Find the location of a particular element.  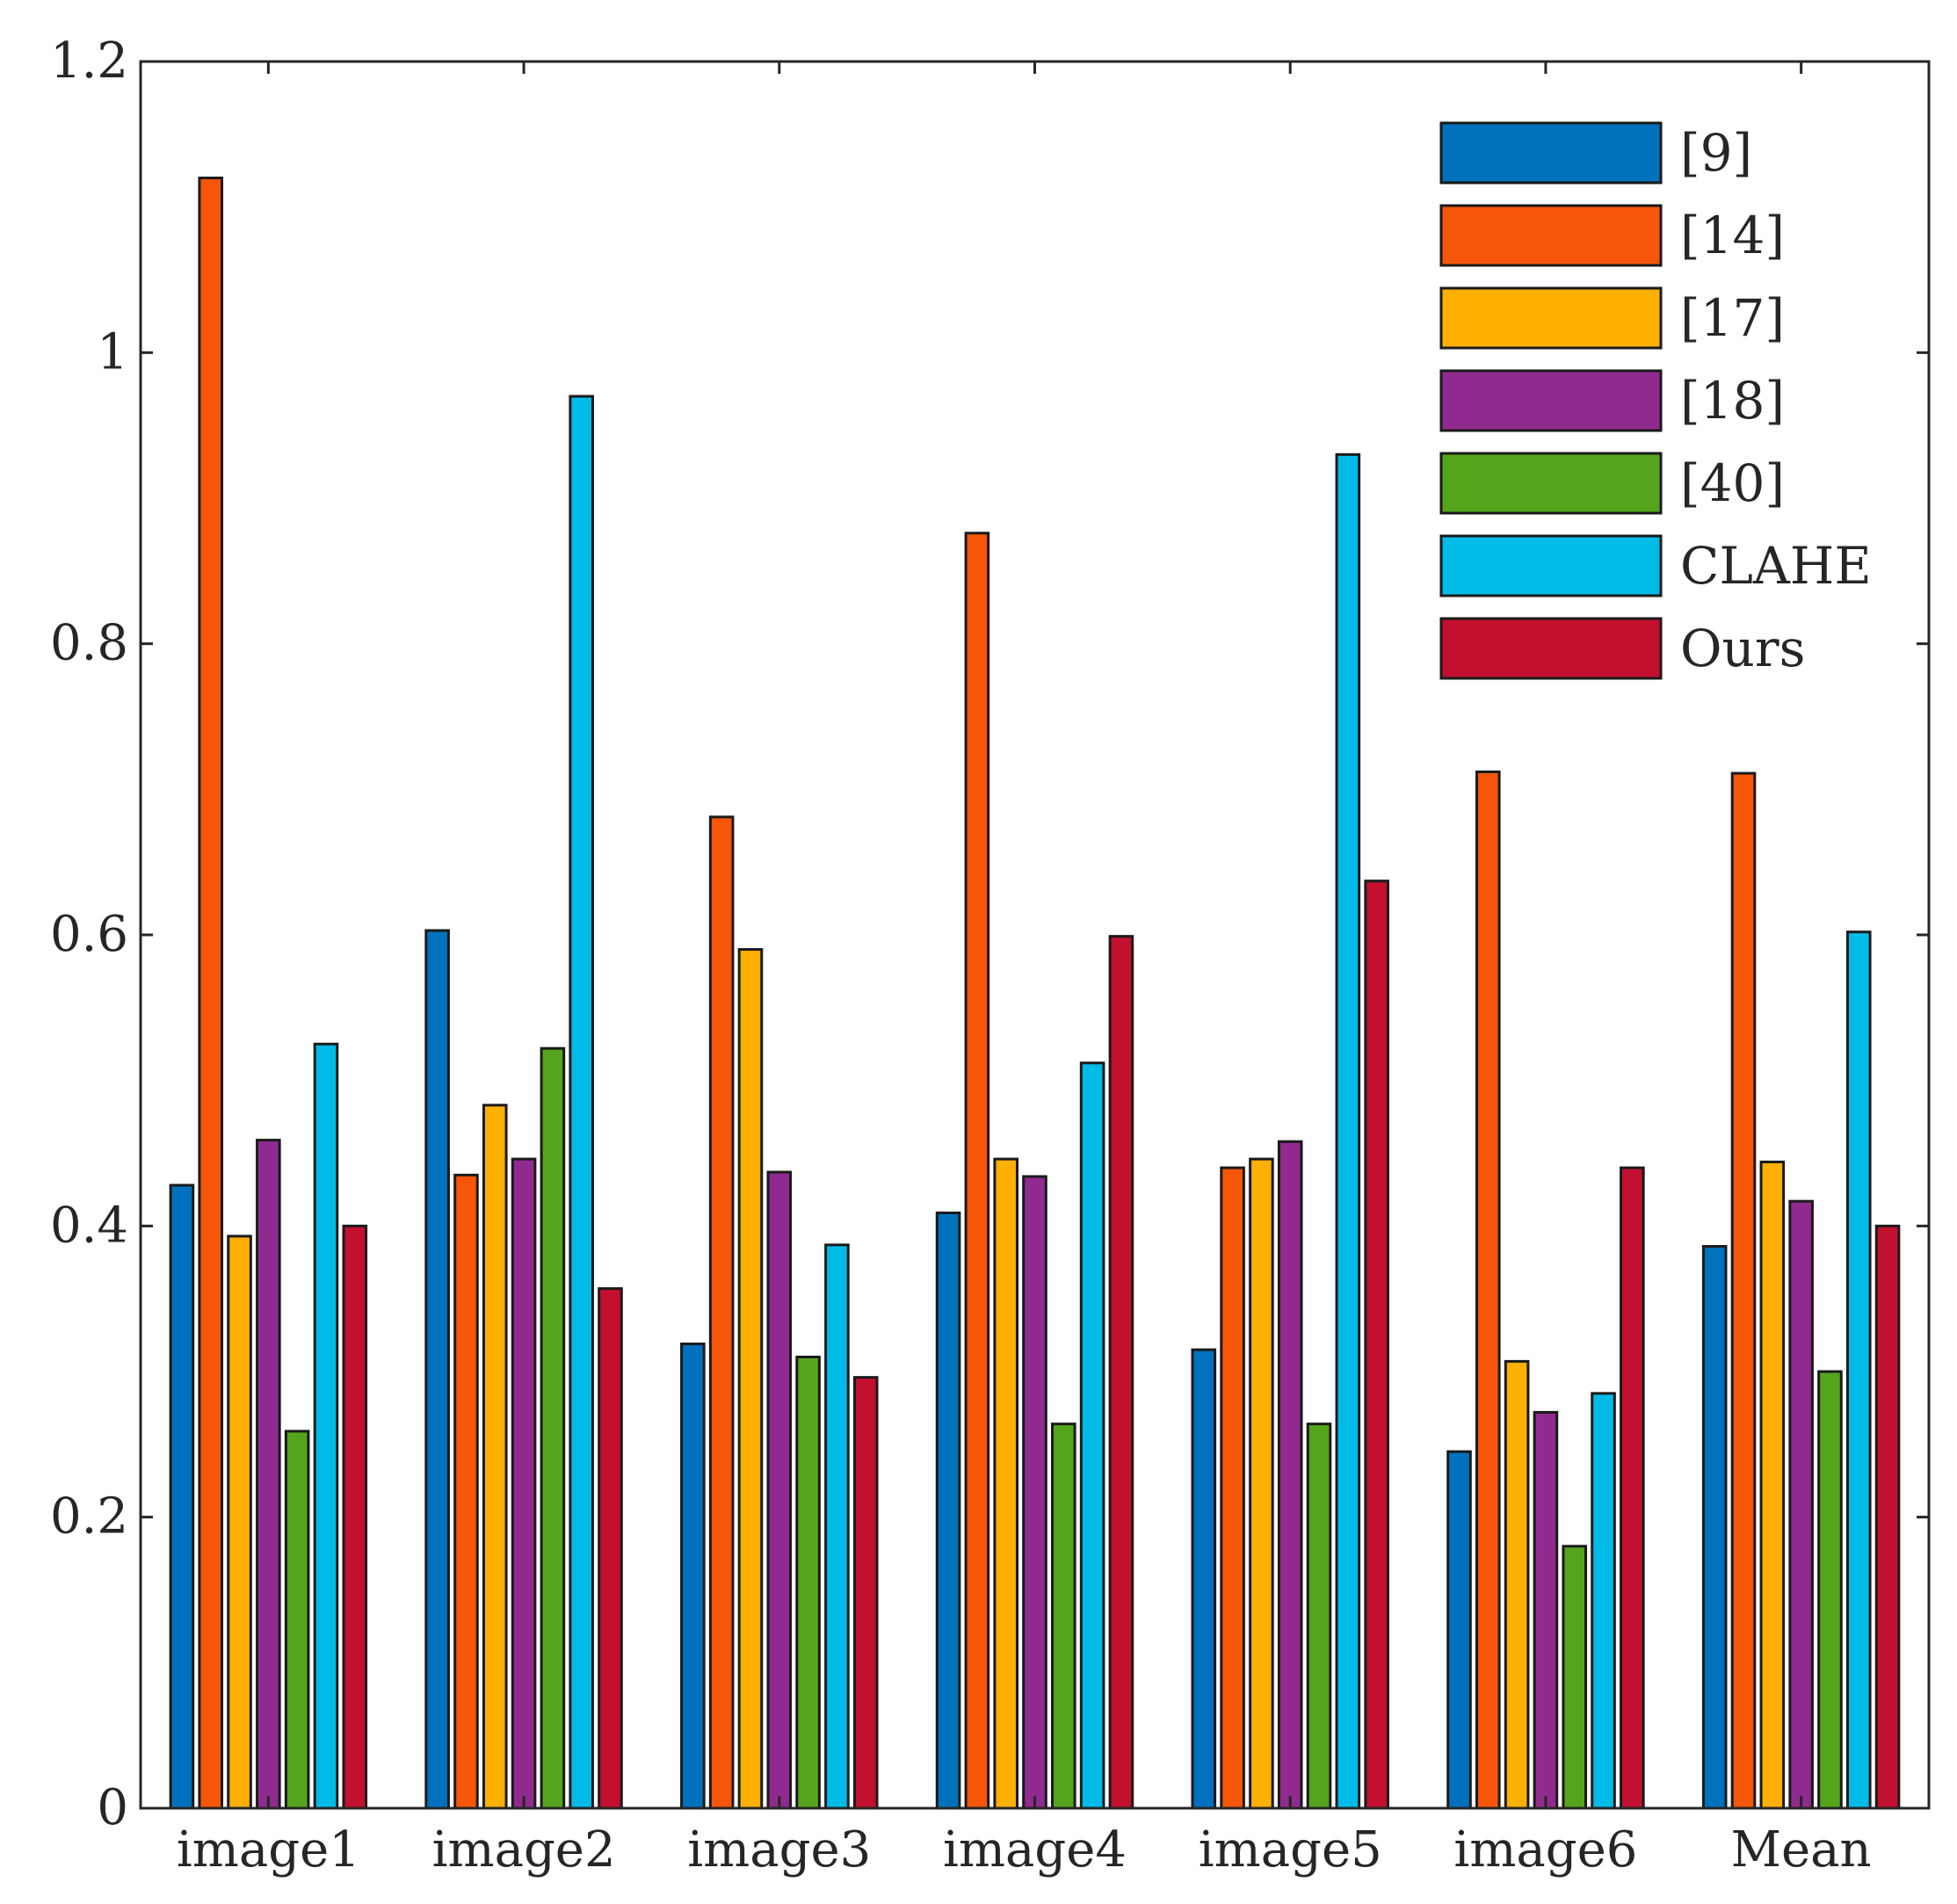

y-tick-label: 0 is located at coordinates (112, 1807).